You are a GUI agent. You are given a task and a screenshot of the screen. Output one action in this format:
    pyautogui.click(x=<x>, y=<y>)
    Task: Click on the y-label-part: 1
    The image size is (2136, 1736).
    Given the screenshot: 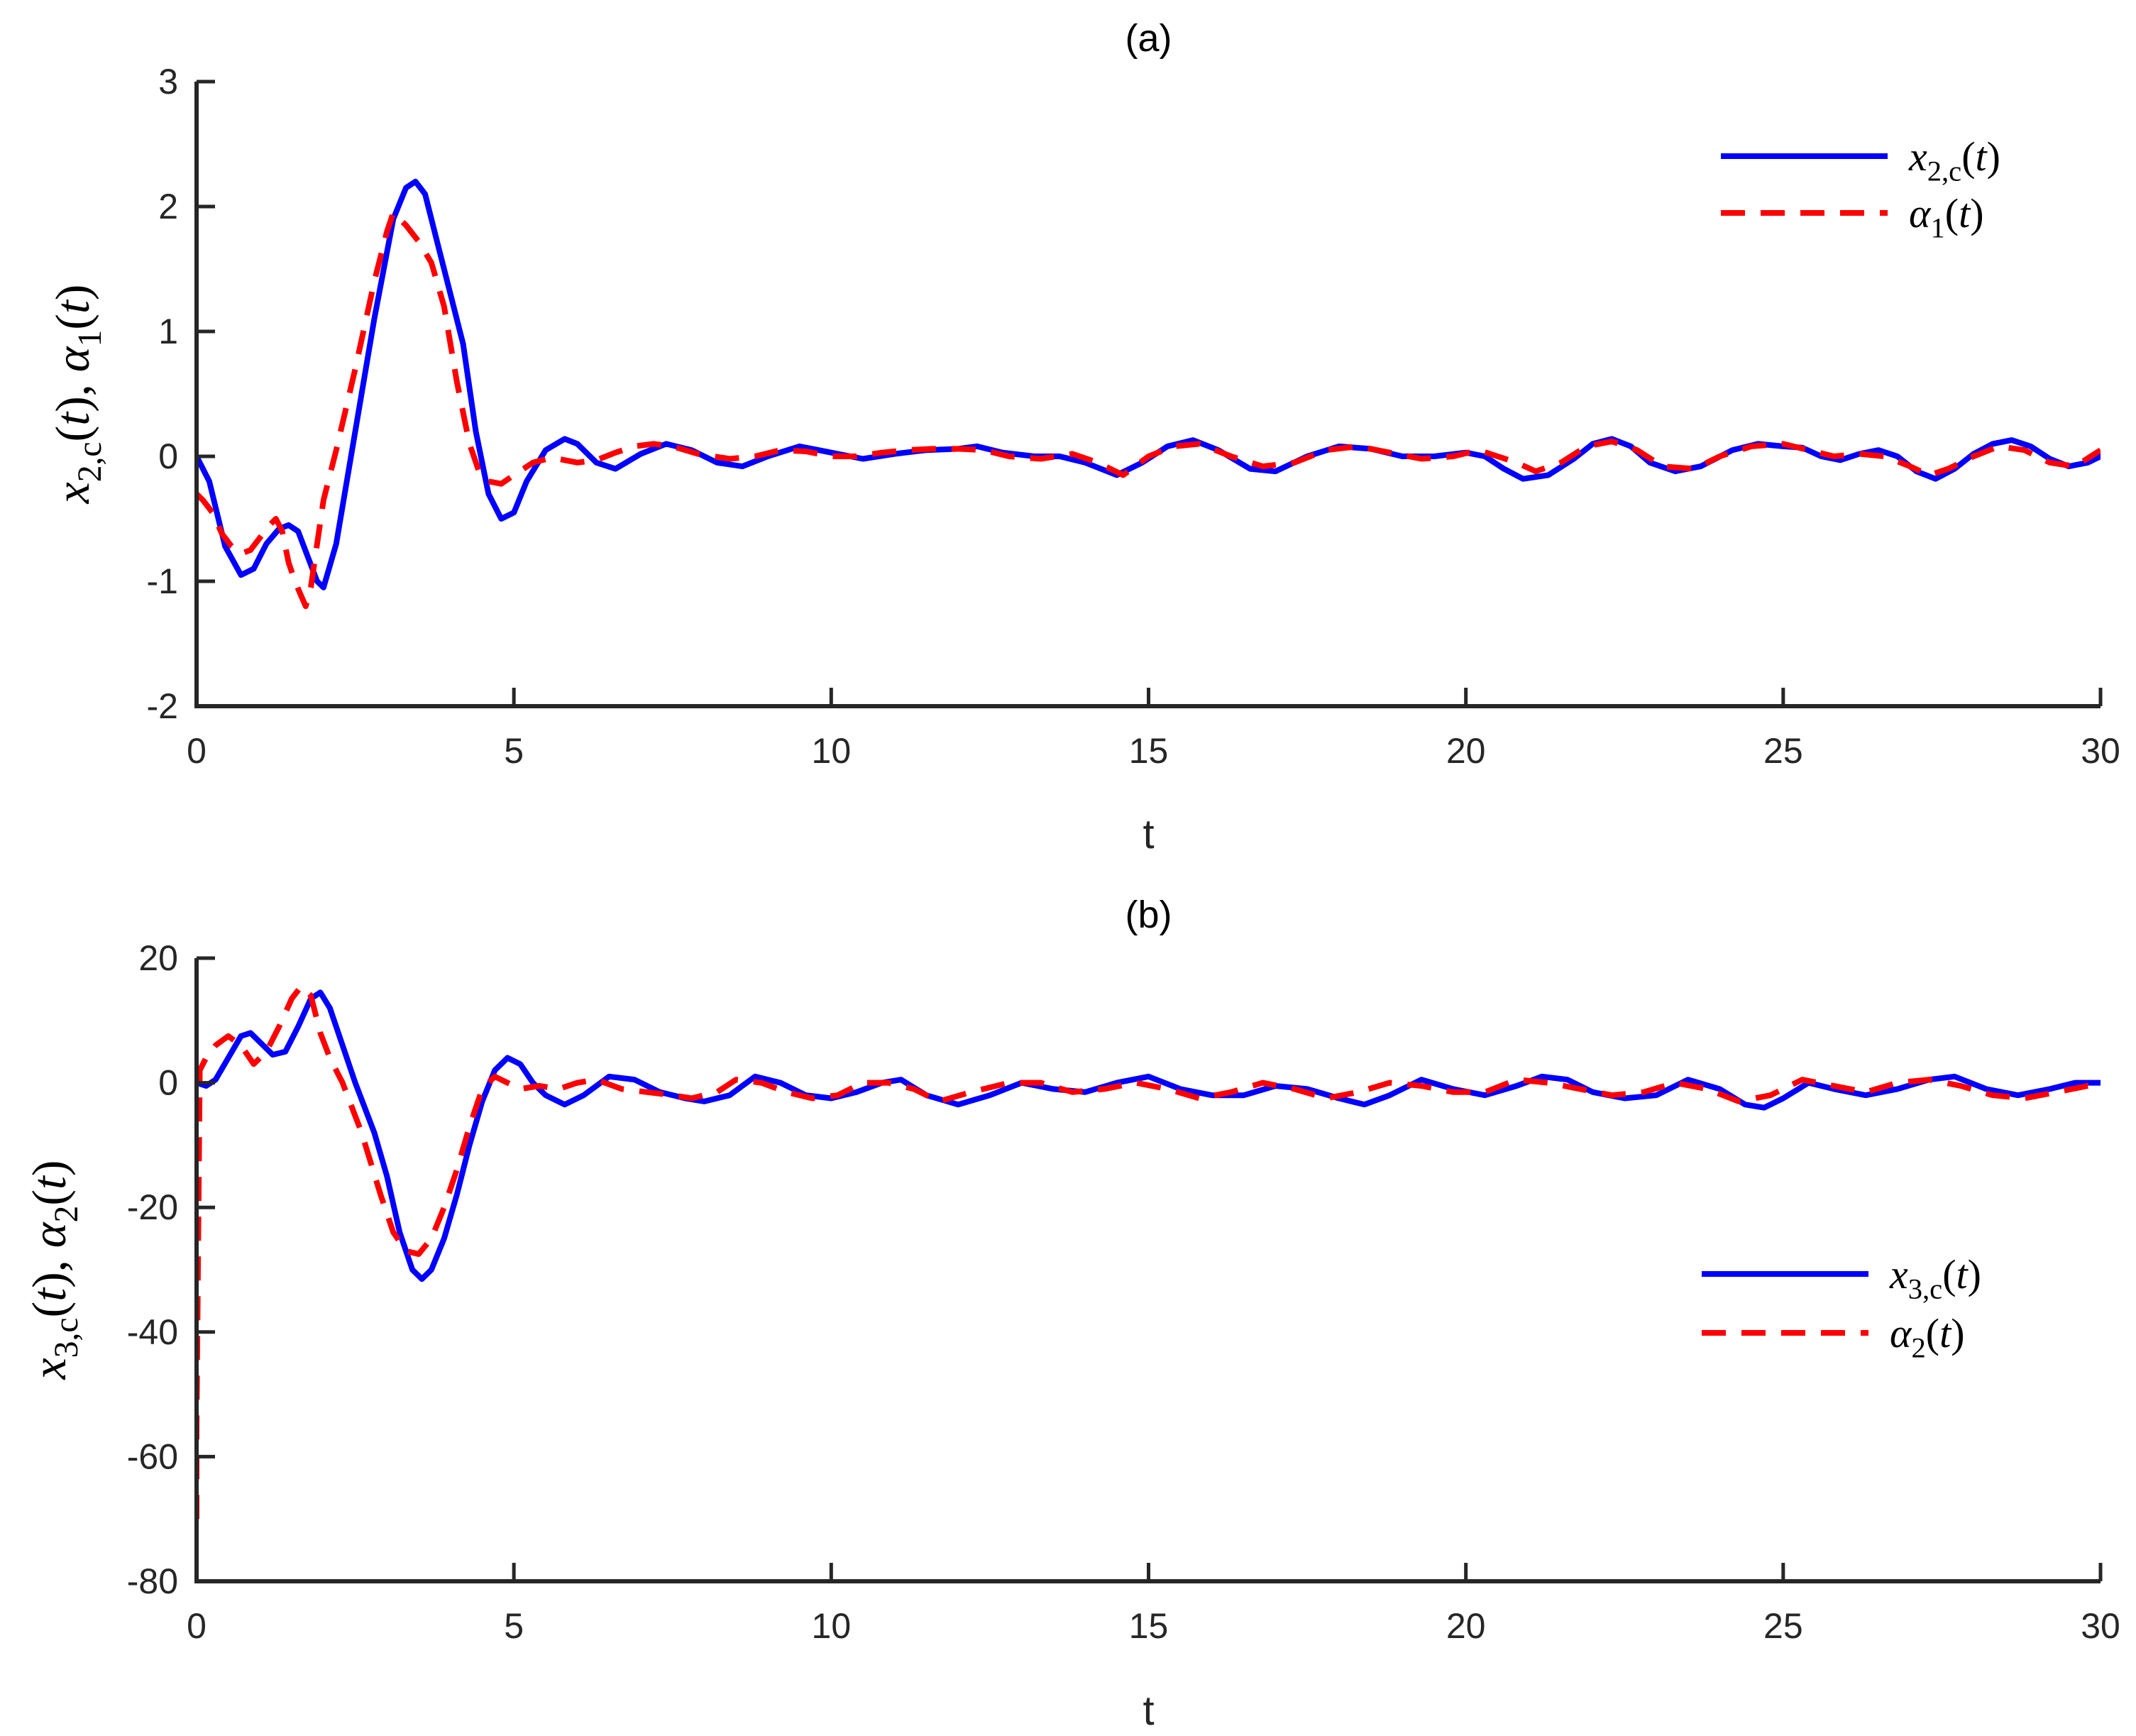 What is the action you would take?
    pyautogui.click(x=91, y=338)
    